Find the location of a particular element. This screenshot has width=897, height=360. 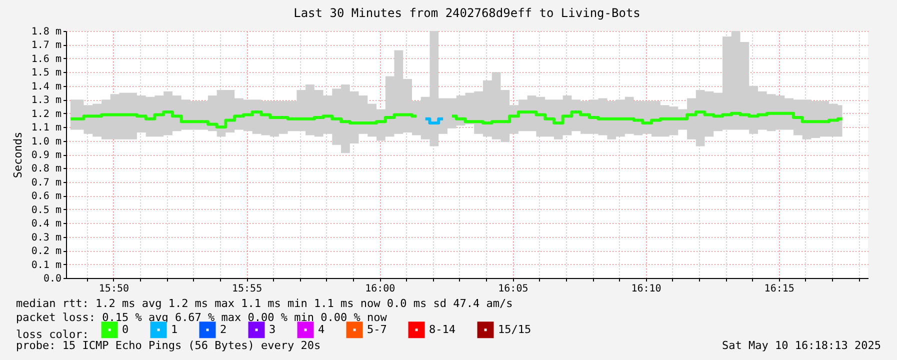

legend-label: 8-14 is located at coordinates (442, 329).